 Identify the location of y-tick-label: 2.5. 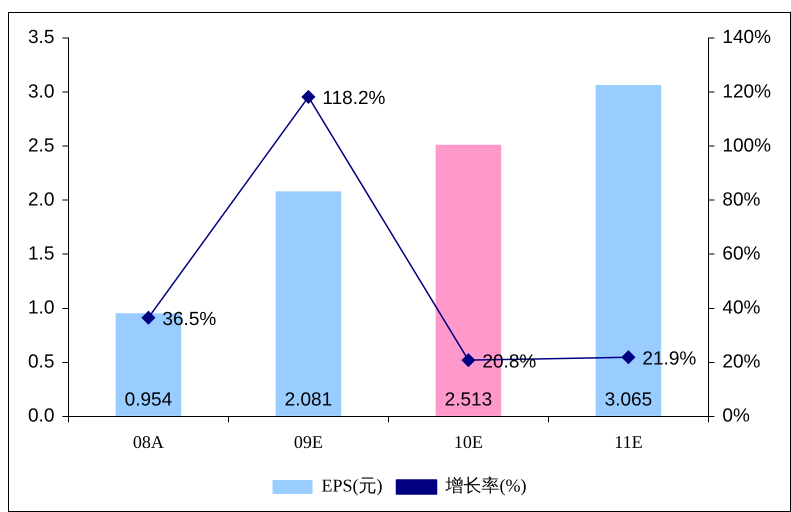
(41, 145).